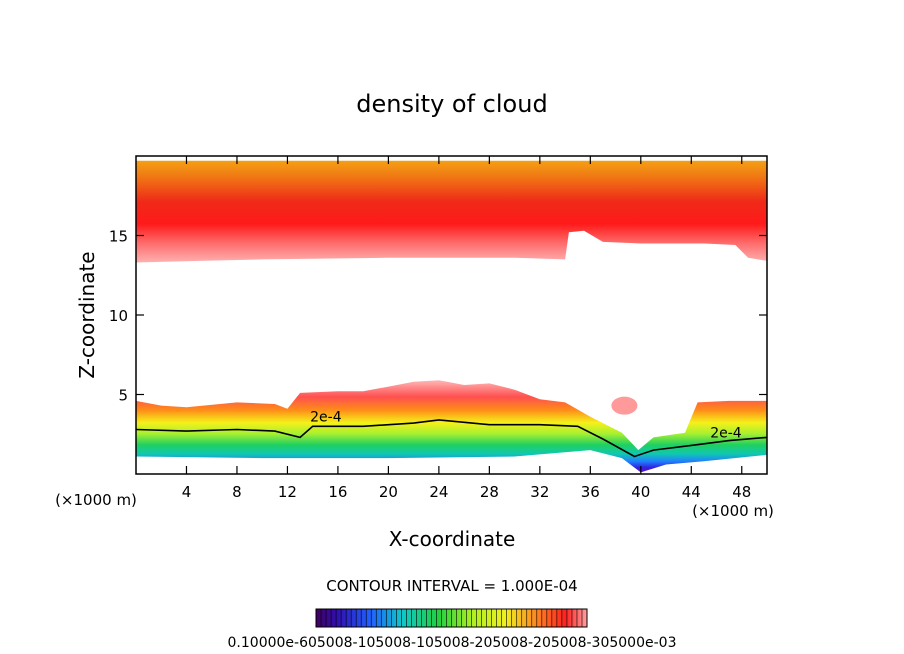 The width and height of the screenshot is (904, 654). I want to click on x-tick-label: 28, so click(489, 492).